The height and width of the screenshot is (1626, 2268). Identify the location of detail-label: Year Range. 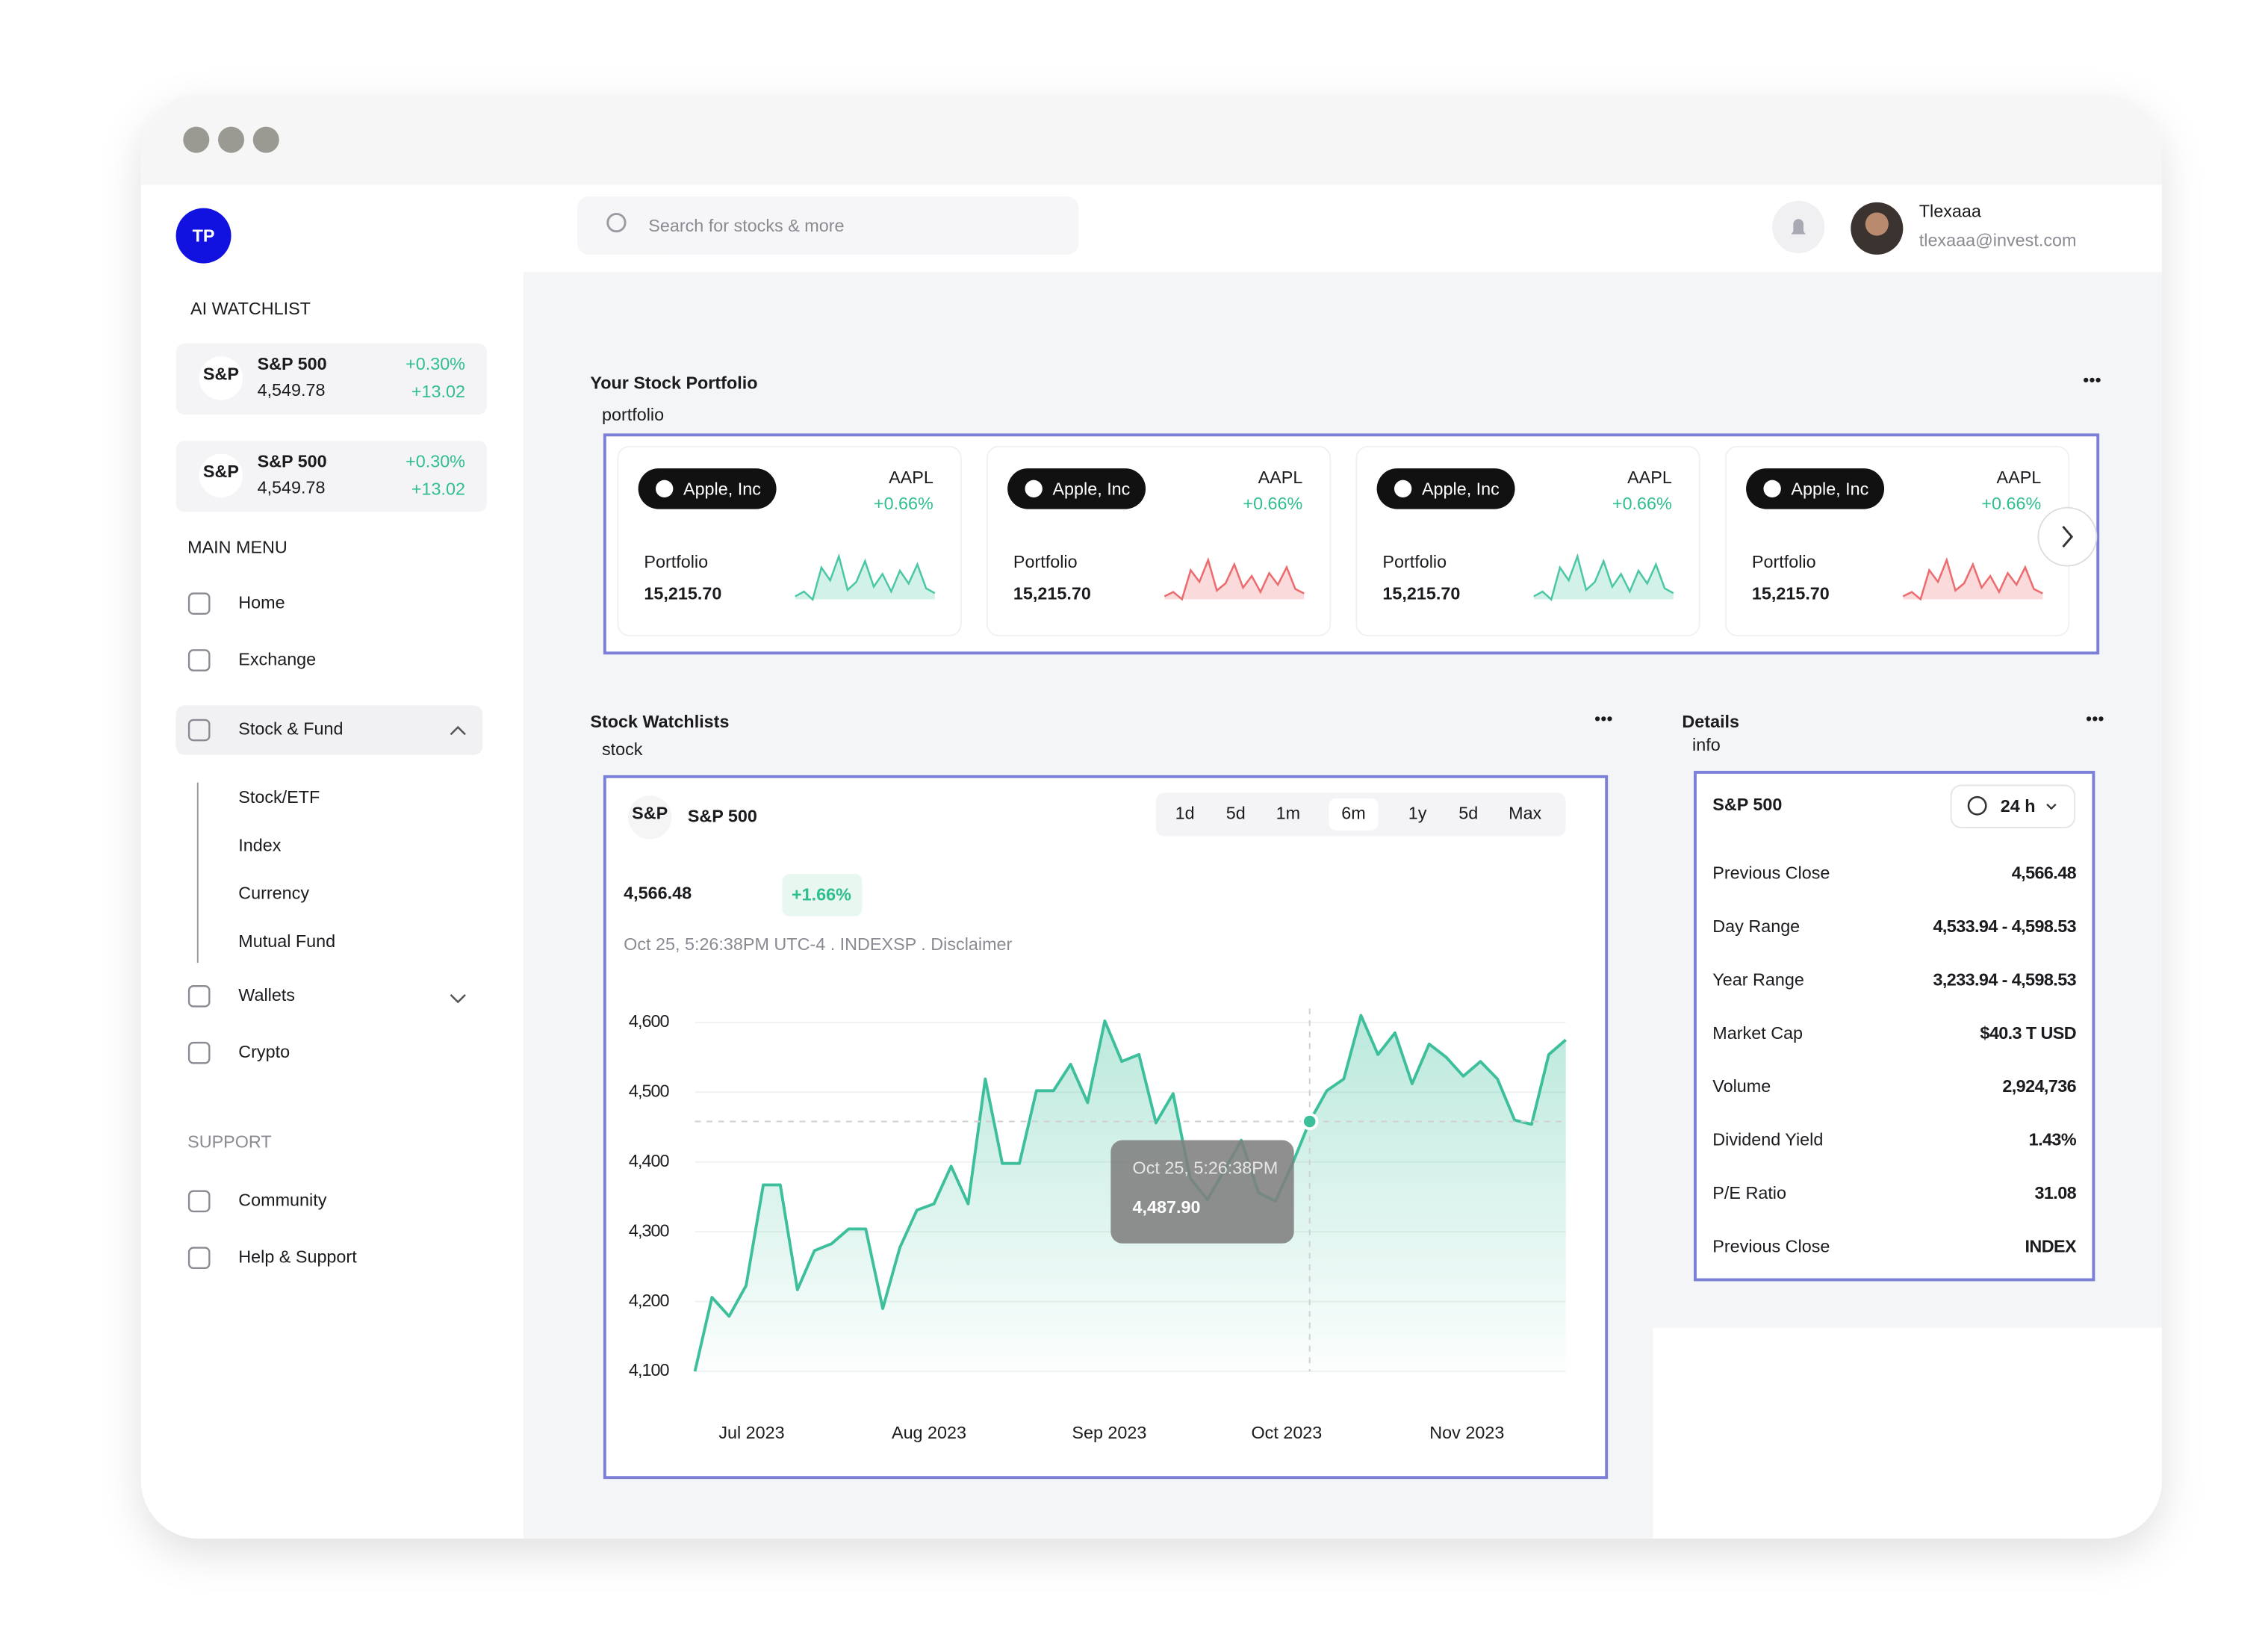
(1758, 979).